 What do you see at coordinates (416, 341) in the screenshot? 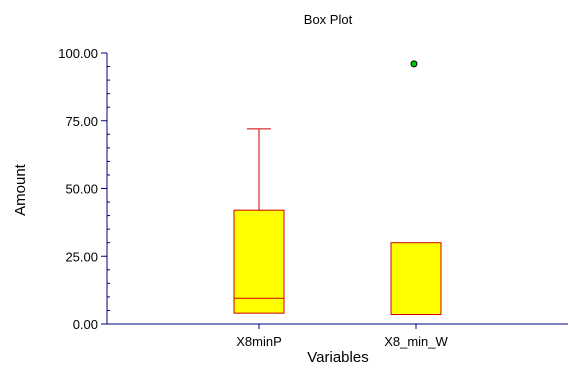
I see `x-tick-label: X8_min_W` at bounding box center [416, 341].